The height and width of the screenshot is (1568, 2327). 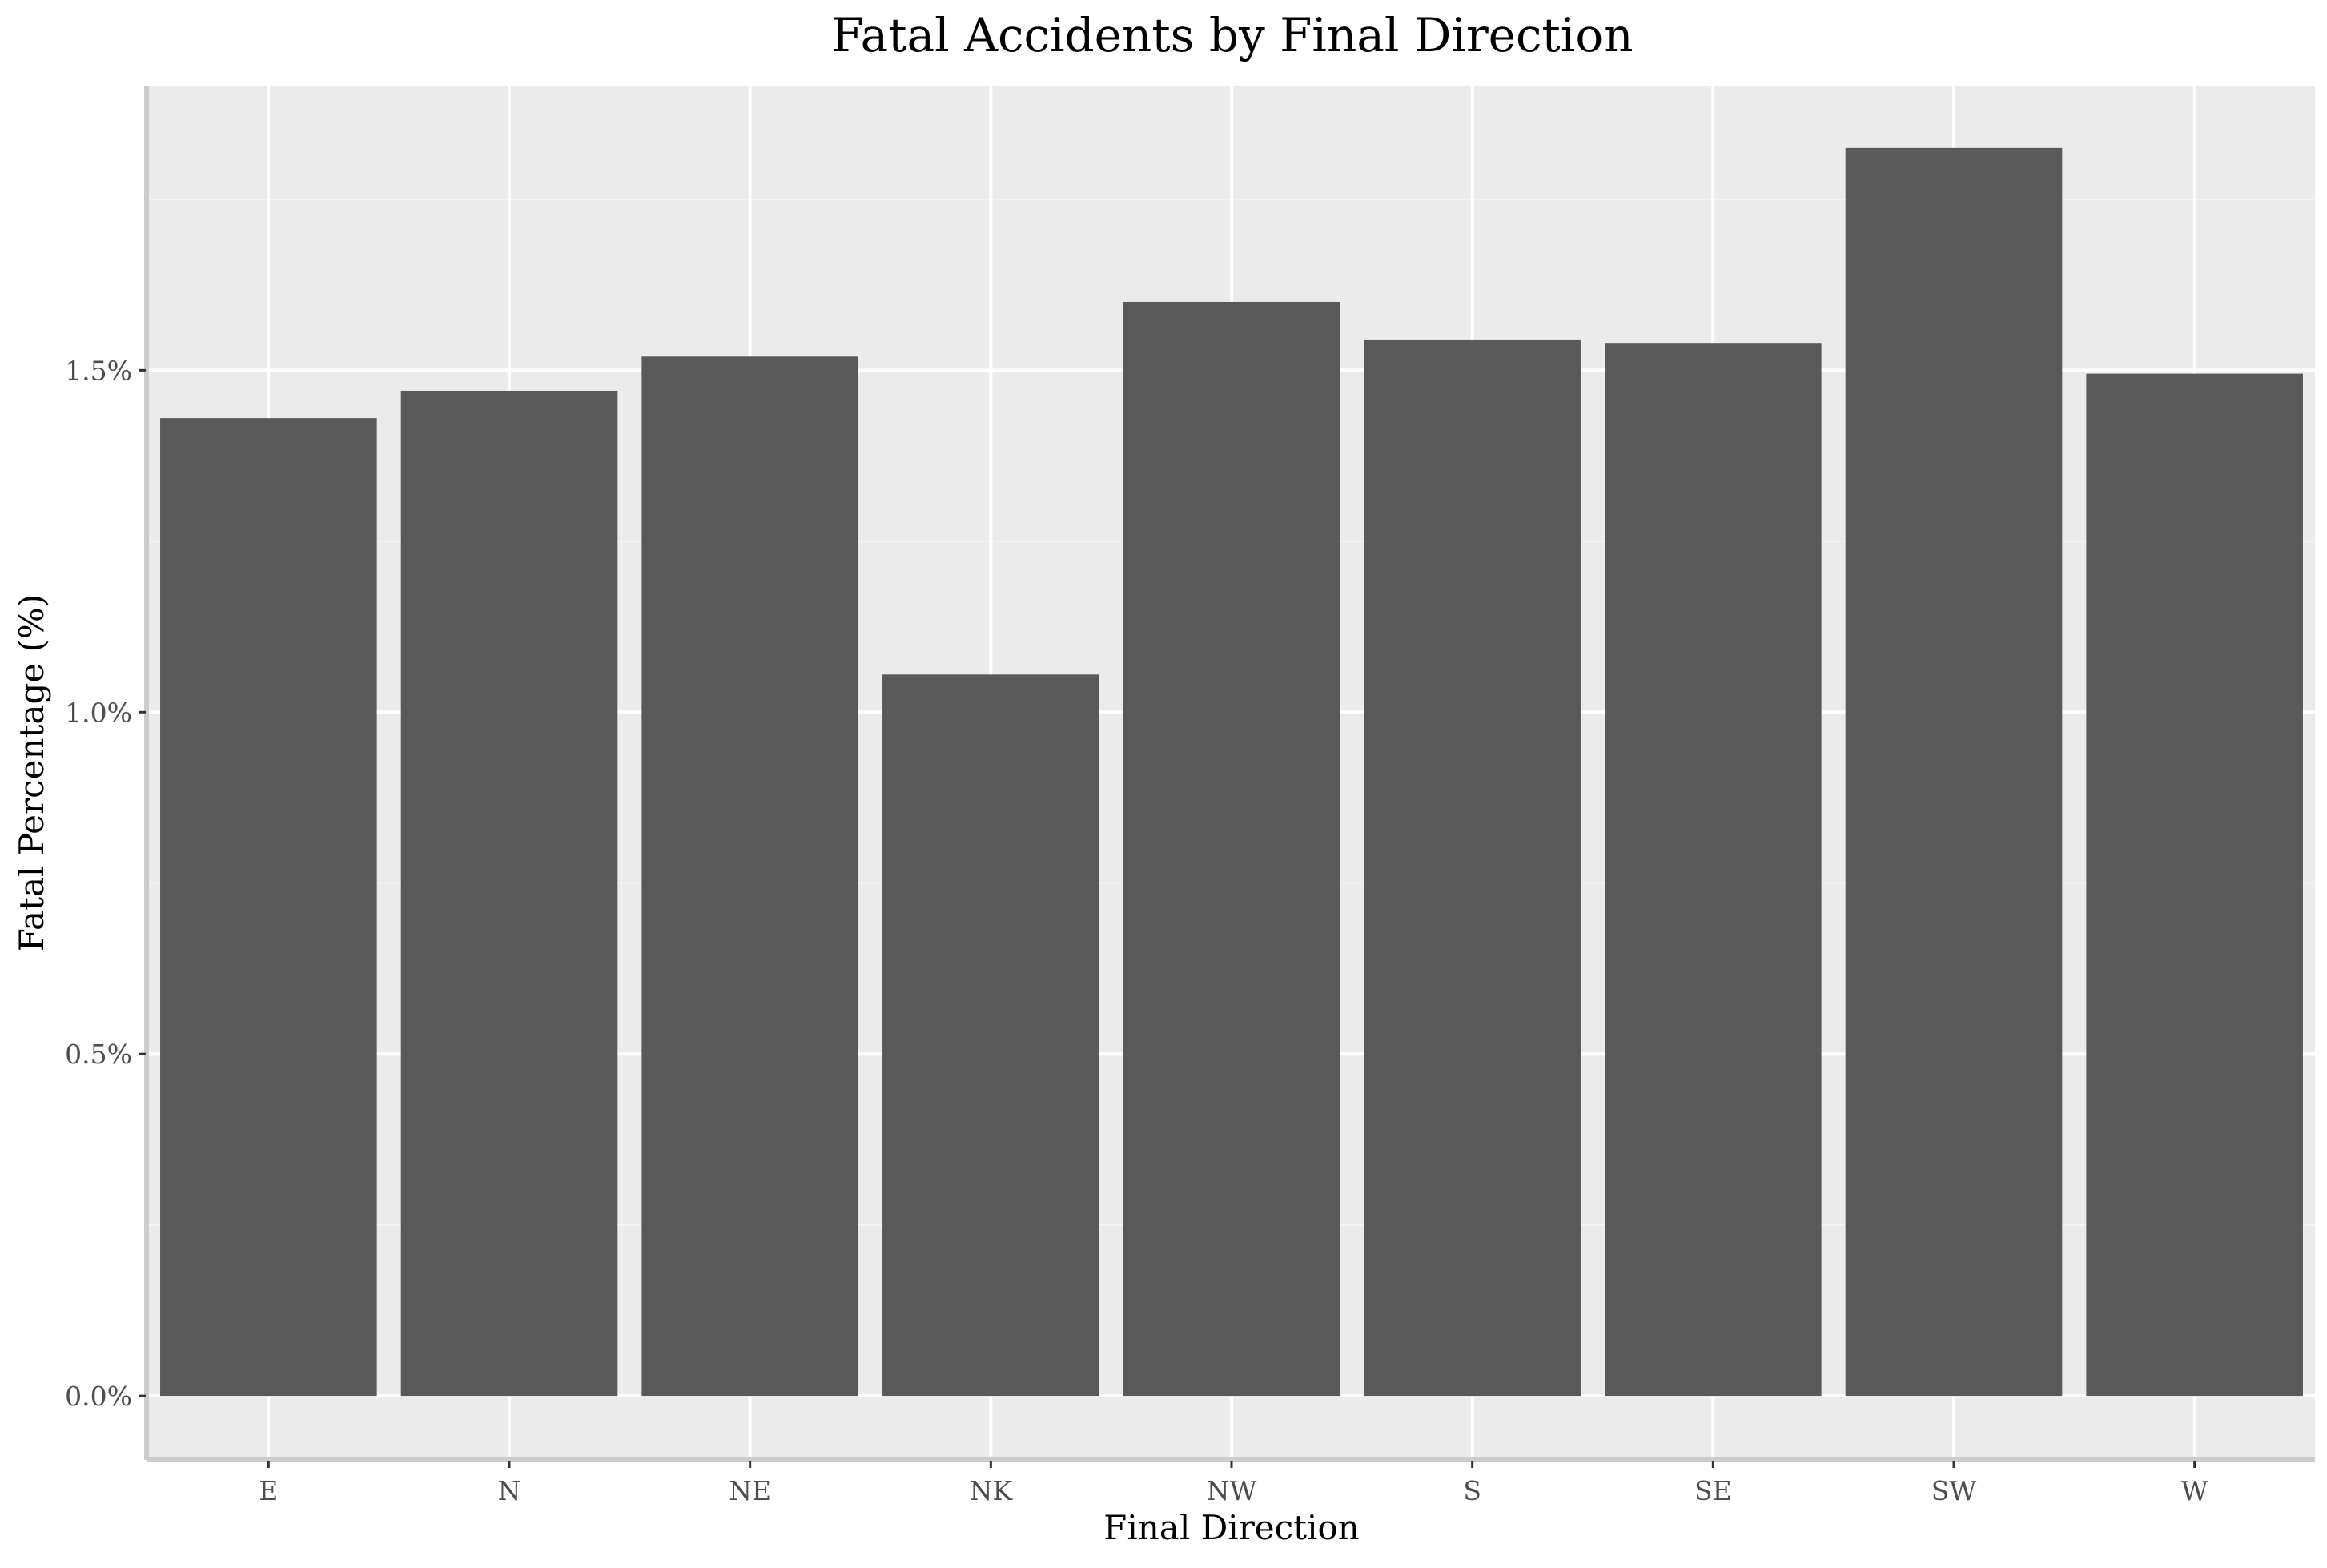 What do you see at coordinates (98, 713) in the screenshot?
I see `y-tick-label: 1.0%` at bounding box center [98, 713].